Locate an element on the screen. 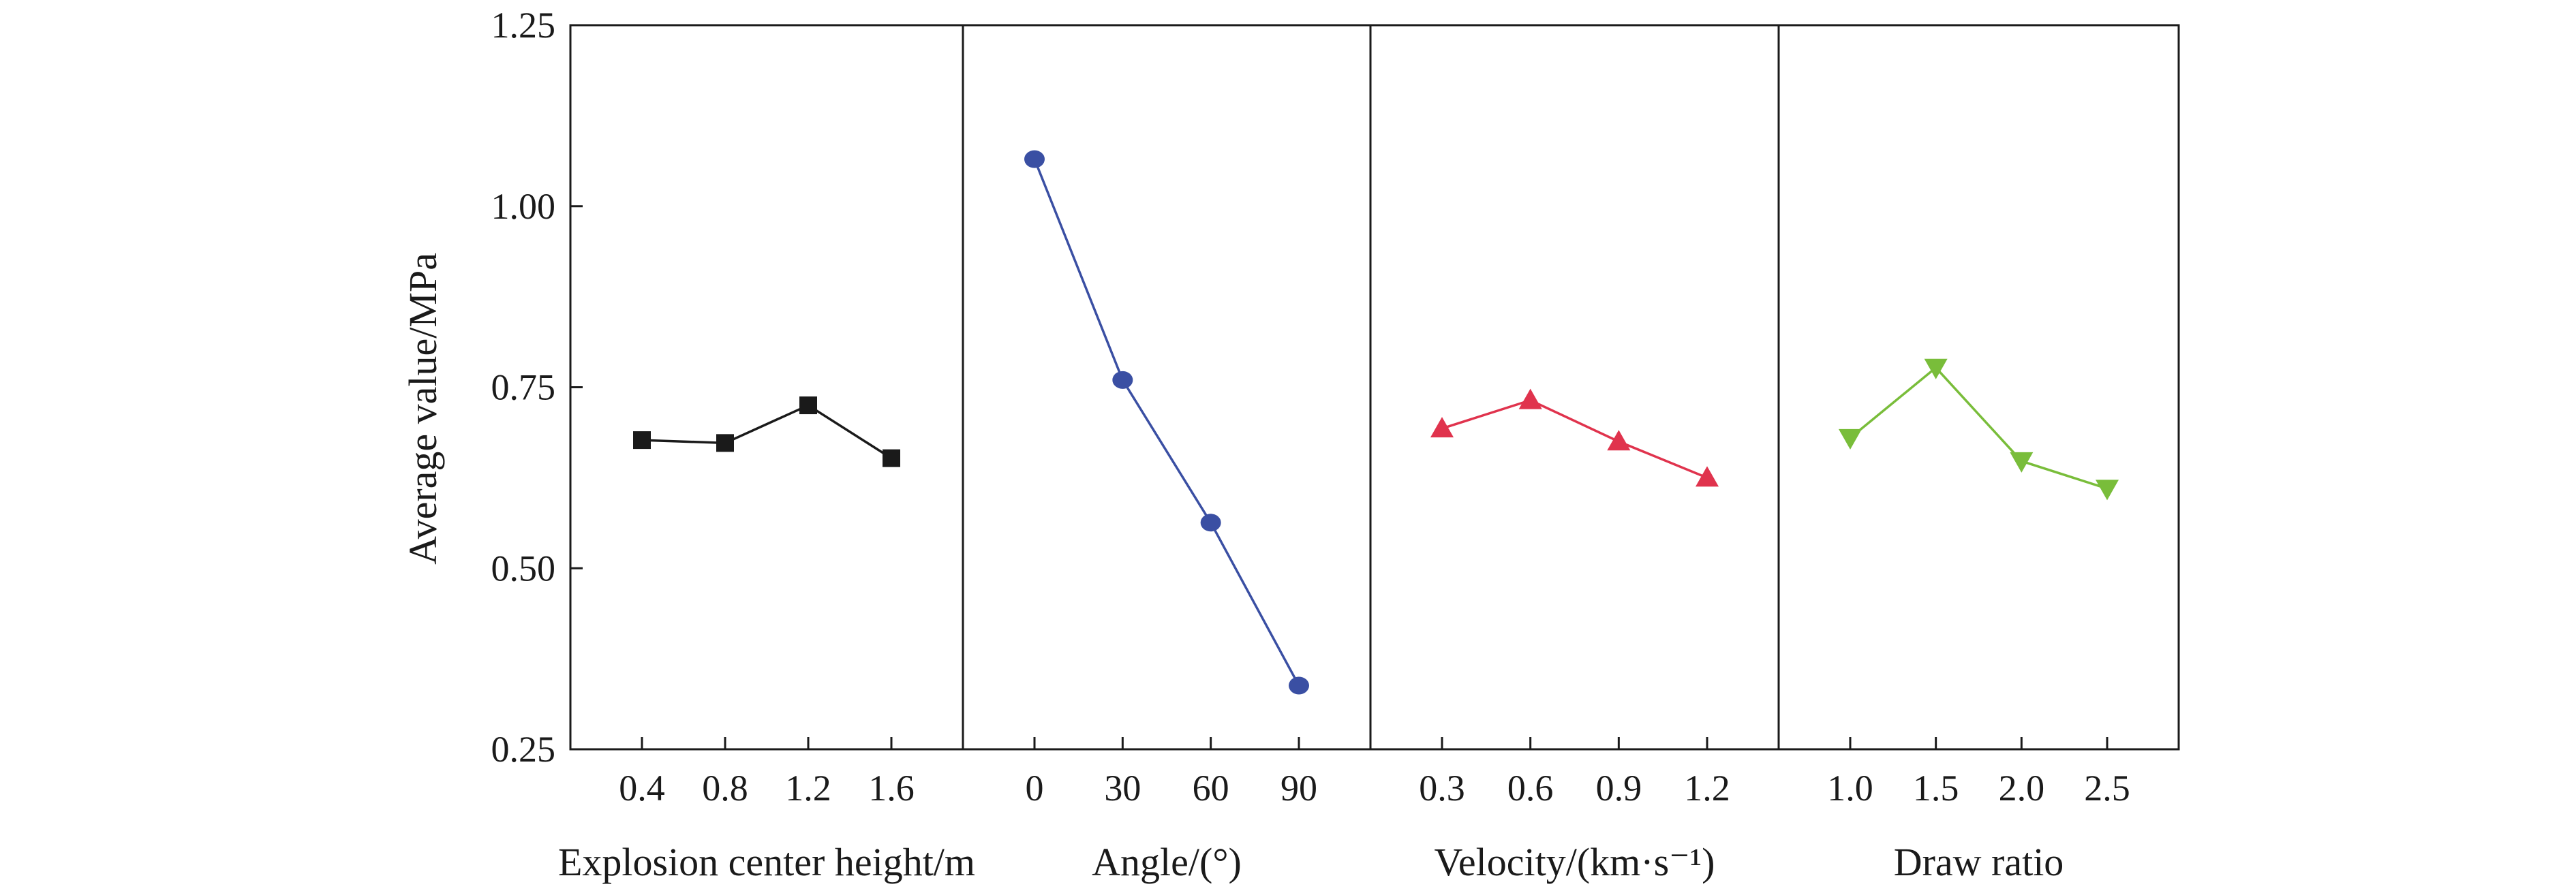 Image resolution: width=2576 pixels, height=893 pixels. x-tick-label: 1.5 is located at coordinates (1936, 788).